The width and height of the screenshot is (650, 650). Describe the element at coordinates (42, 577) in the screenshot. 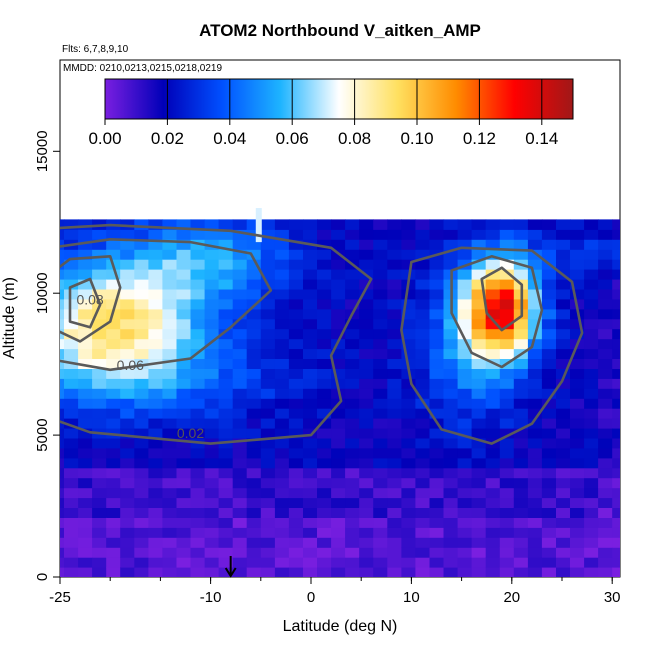

I see `y-tick-label: 0` at that location.